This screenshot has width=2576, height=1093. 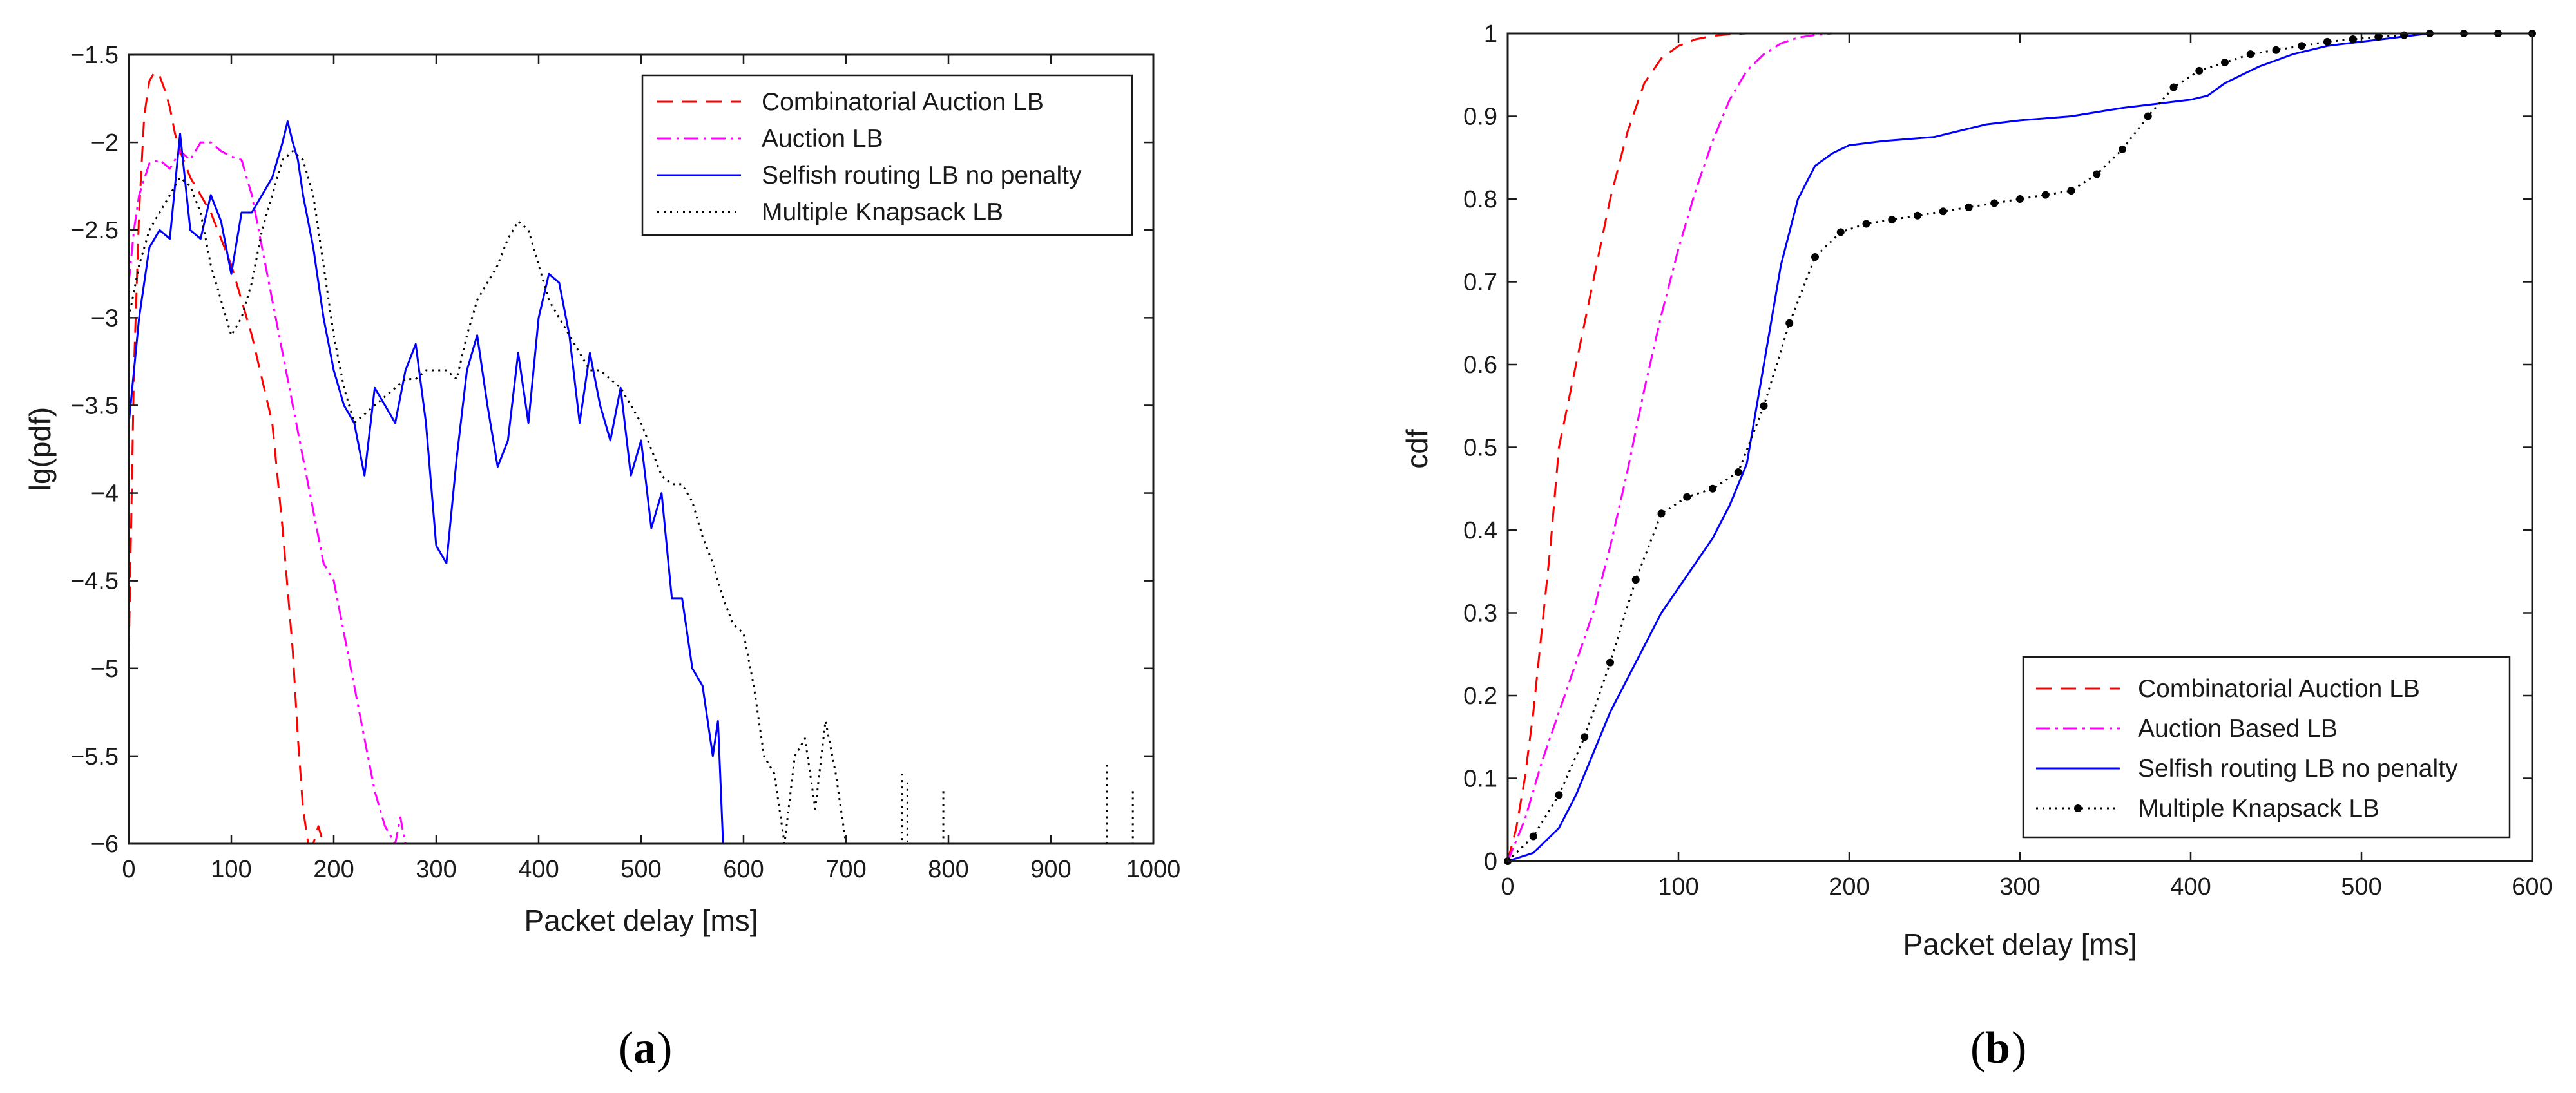 What do you see at coordinates (94, 406) in the screenshot?
I see `panel-a-ytick-label: −3.5` at bounding box center [94, 406].